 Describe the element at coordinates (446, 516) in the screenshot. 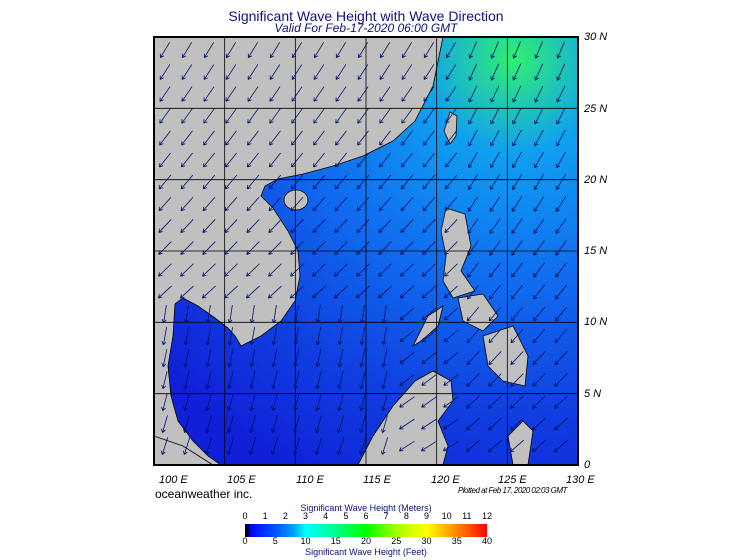

I see `colorbar-tick: 10` at that location.